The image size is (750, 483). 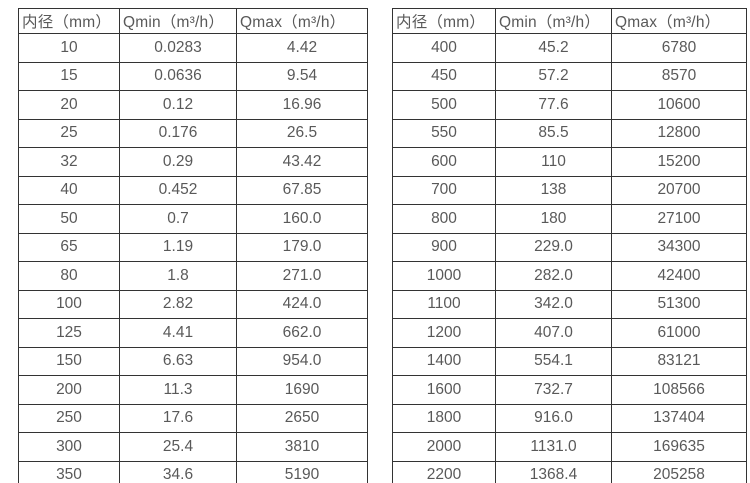 I want to click on table-cell: 250, so click(x=69, y=418).